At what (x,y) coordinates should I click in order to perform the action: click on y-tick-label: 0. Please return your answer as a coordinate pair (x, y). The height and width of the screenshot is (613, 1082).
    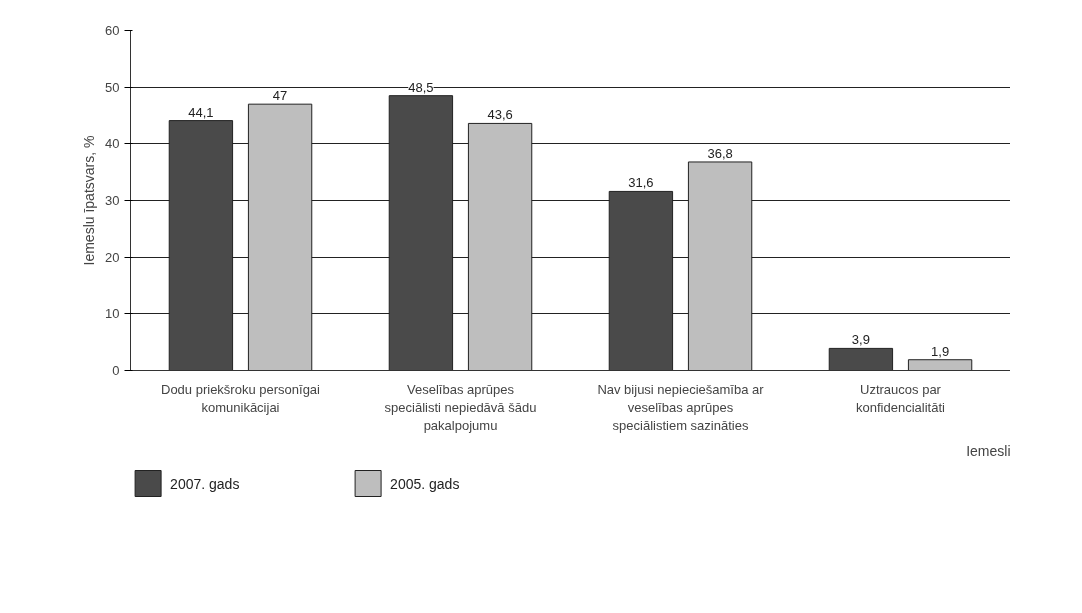
    Looking at the image, I should click on (116, 370).